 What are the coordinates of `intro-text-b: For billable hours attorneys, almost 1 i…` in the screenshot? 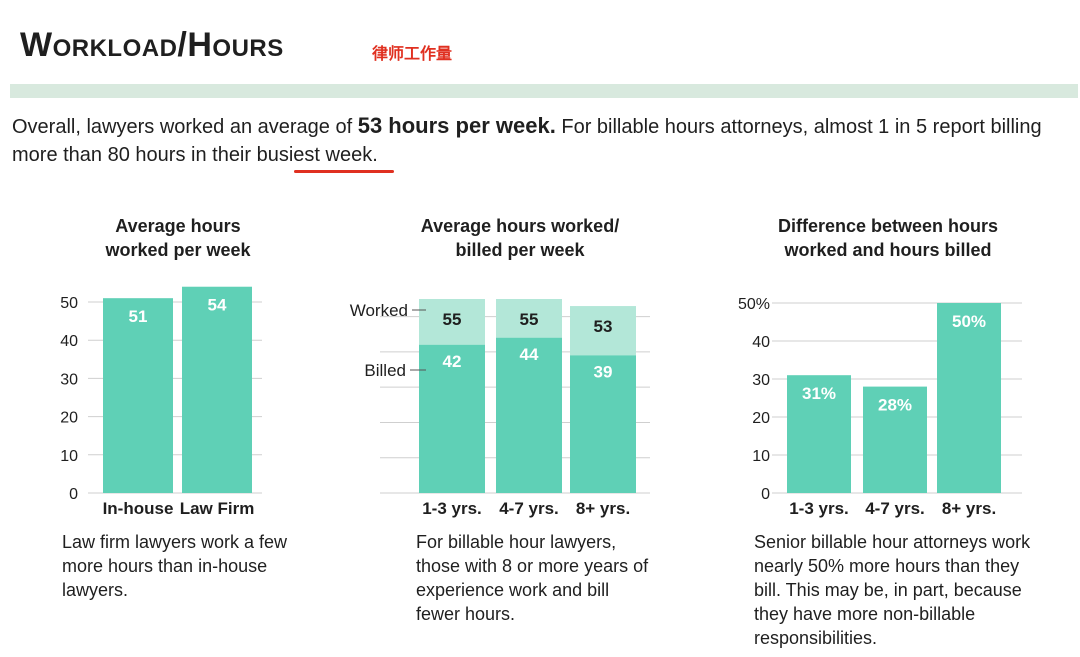 It's located at (527, 141).